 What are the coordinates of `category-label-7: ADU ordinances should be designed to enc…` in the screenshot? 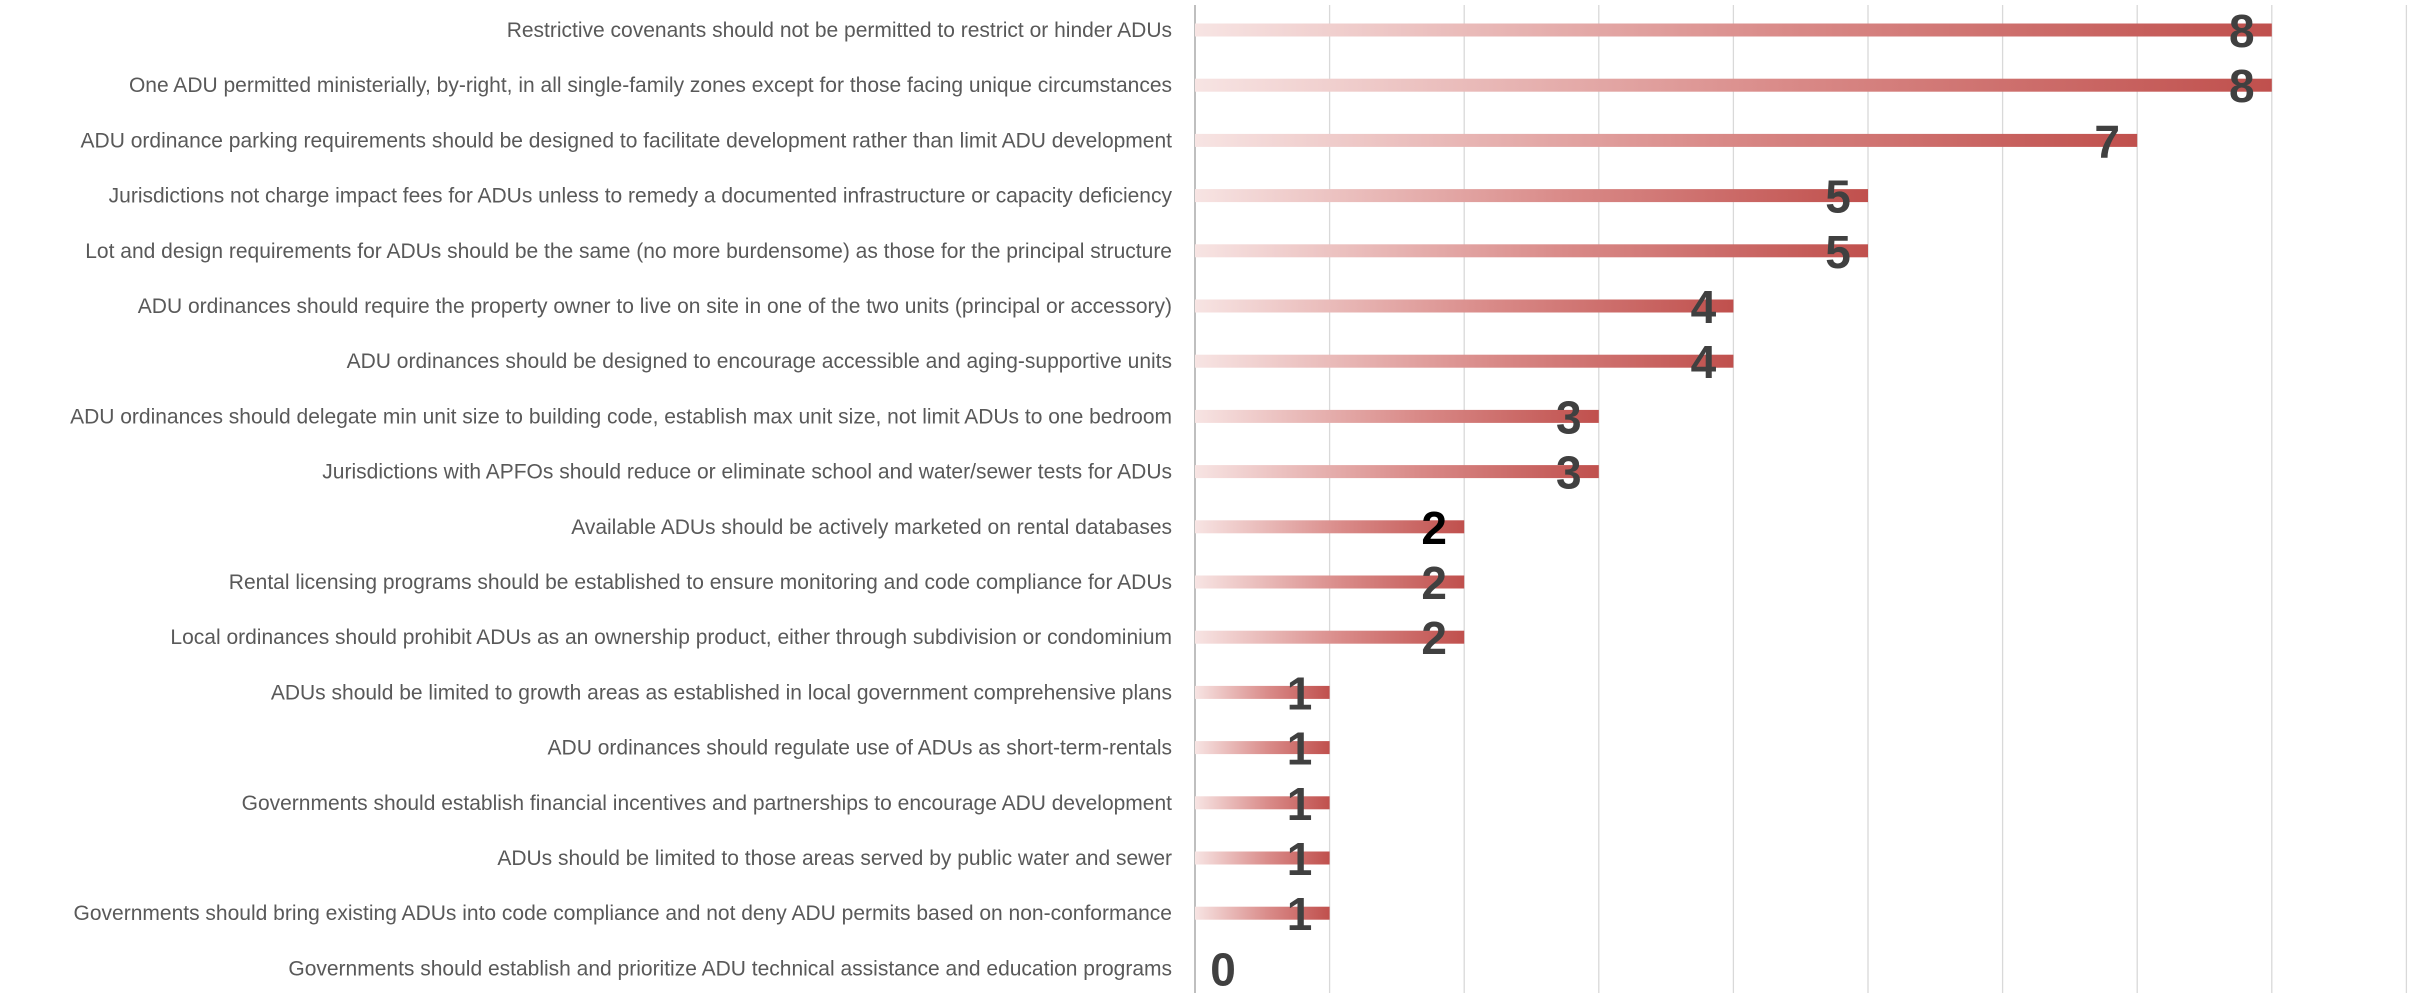 It's located at (759, 361).